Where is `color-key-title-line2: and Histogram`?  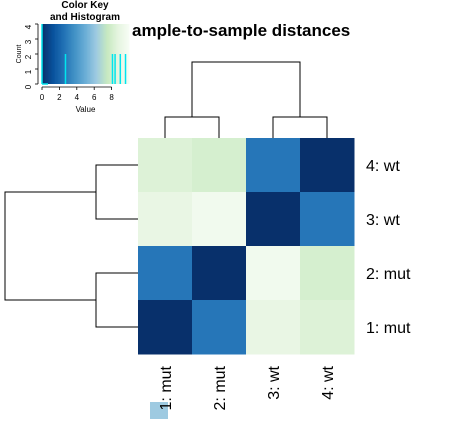 color-key-title-line2: and Histogram is located at coordinates (85, 17).